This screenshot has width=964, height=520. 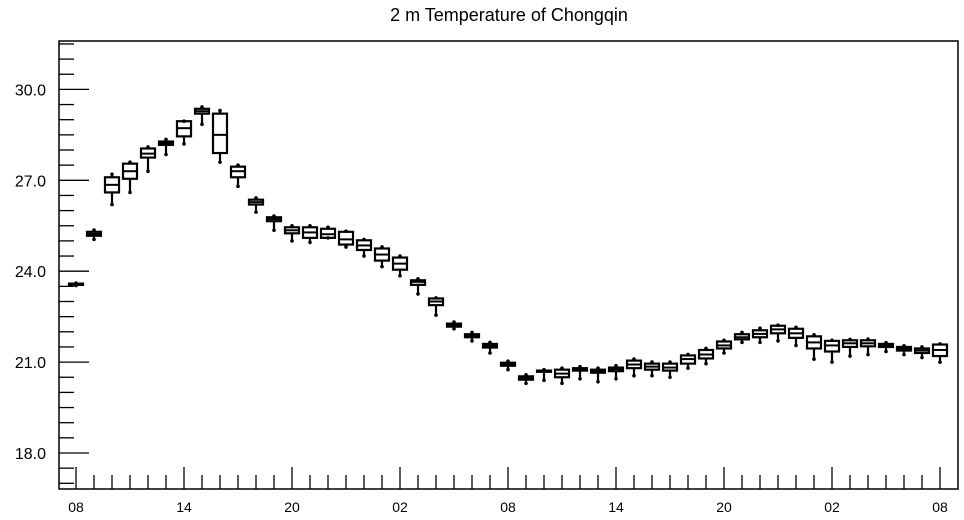 What do you see at coordinates (508, 491) in the screenshot?
I see `x-axis: 08 14 20 02 08 14 20 02 08` at bounding box center [508, 491].